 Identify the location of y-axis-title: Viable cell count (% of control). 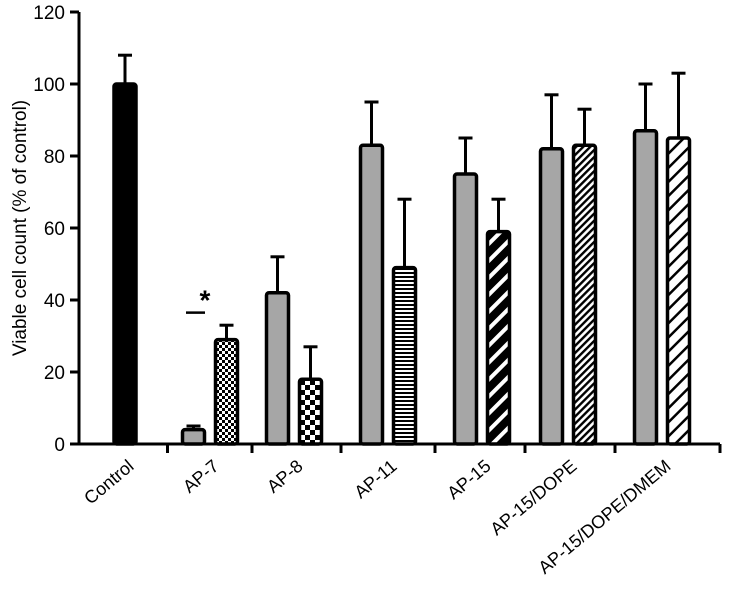
(20, 228).